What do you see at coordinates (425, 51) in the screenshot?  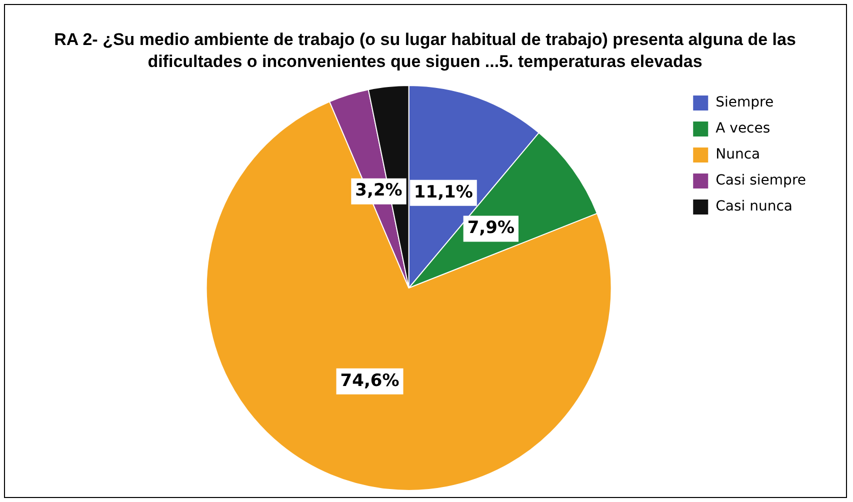 I see `chart-title: RA 2- ¿Su medio ambiente de trabajo (o su lugar habitual de trabajo) presenta alguna de las dificultades o inconvenientes que siguen ...5. temperaturas elevadas` at bounding box center [425, 51].